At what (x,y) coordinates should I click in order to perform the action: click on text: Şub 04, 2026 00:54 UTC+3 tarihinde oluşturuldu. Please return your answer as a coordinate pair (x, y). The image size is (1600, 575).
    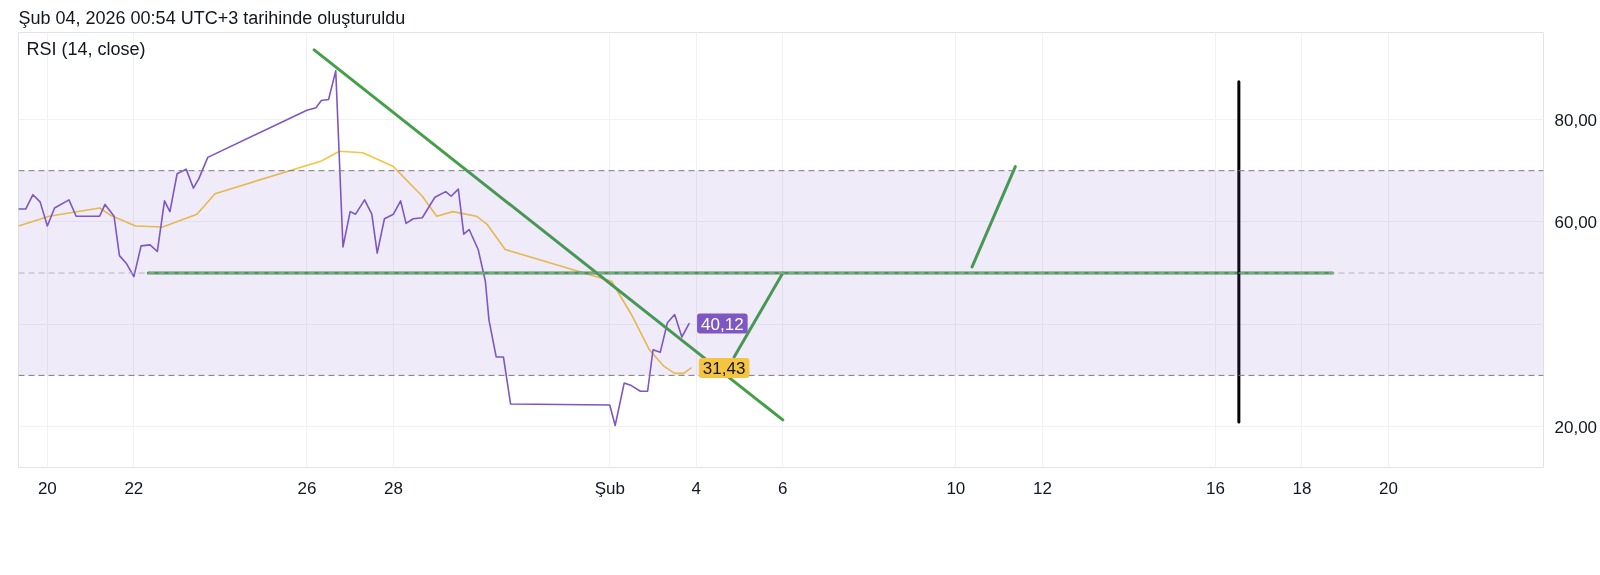
    Looking at the image, I should click on (212, 17).